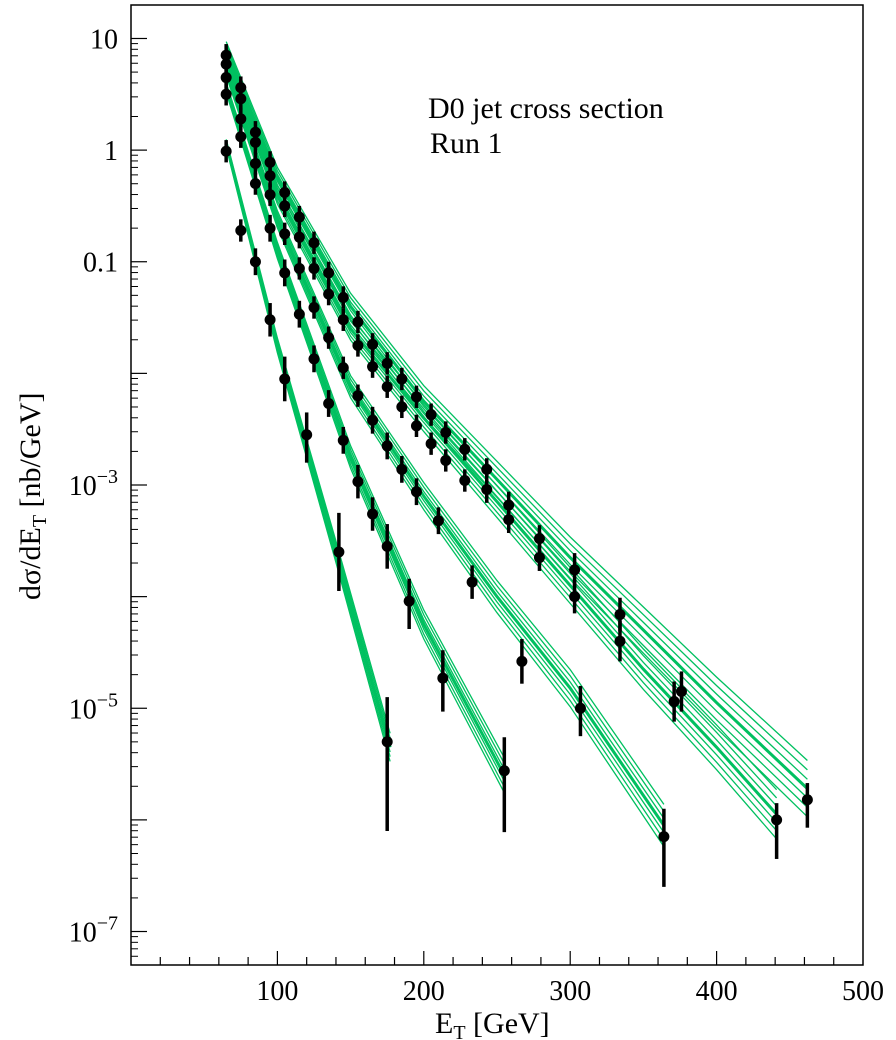 The image size is (896, 1040). I want to click on y-tick-label: 1, so click(111, 151).